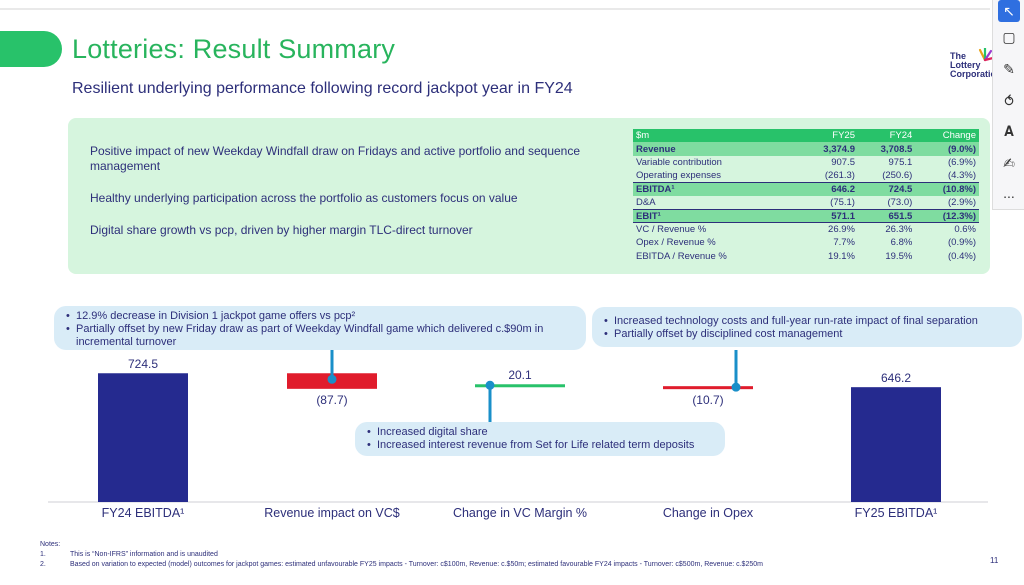  I want to click on cell-fy25: (75.1), so click(825, 202).